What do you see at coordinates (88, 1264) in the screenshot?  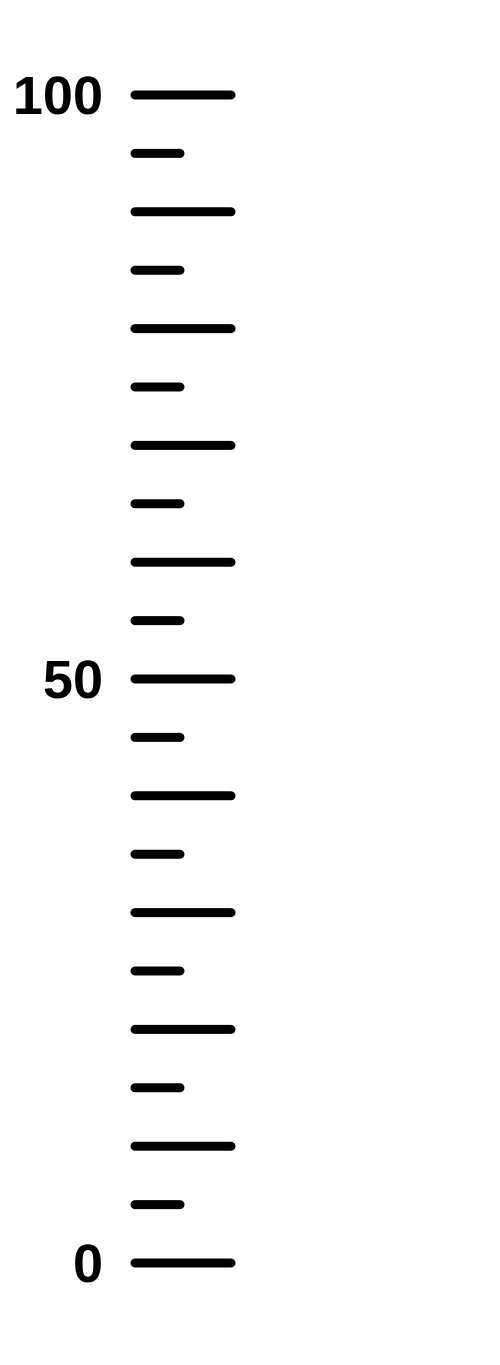 I see `tick-label-0: 0` at bounding box center [88, 1264].